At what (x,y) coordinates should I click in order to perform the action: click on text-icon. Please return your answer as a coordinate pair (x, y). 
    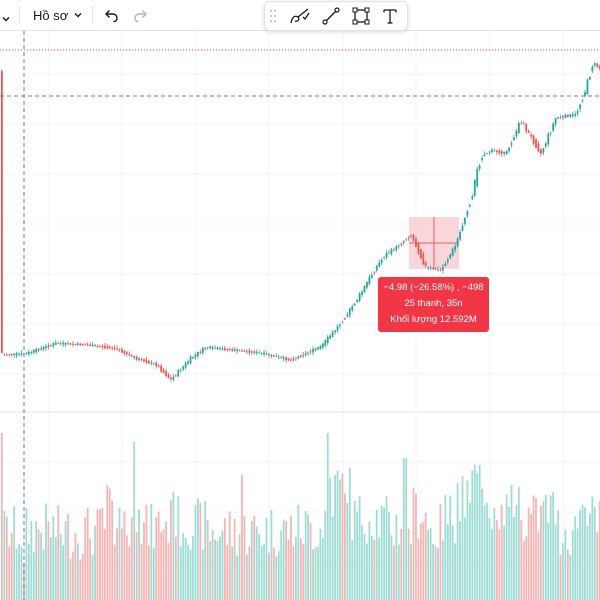
    Looking at the image, I should click on (390, 16).